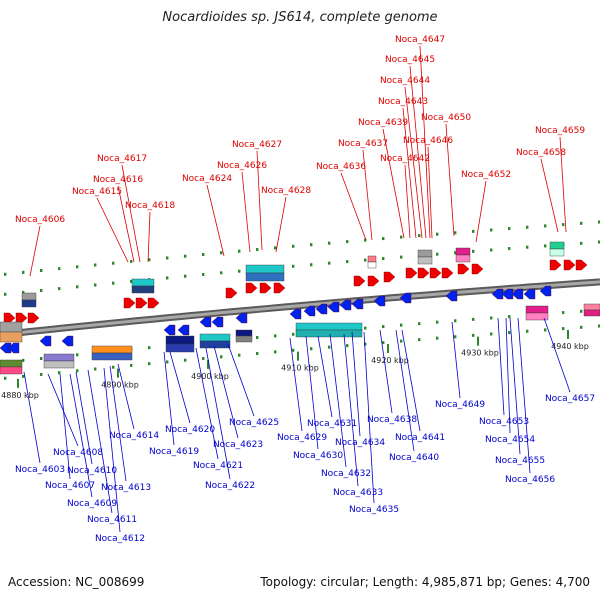 Image resolution: width=600 pixels, height=600 pixels. I want to click on gene-label-bottom: Noca_4657, so click(570, 399).